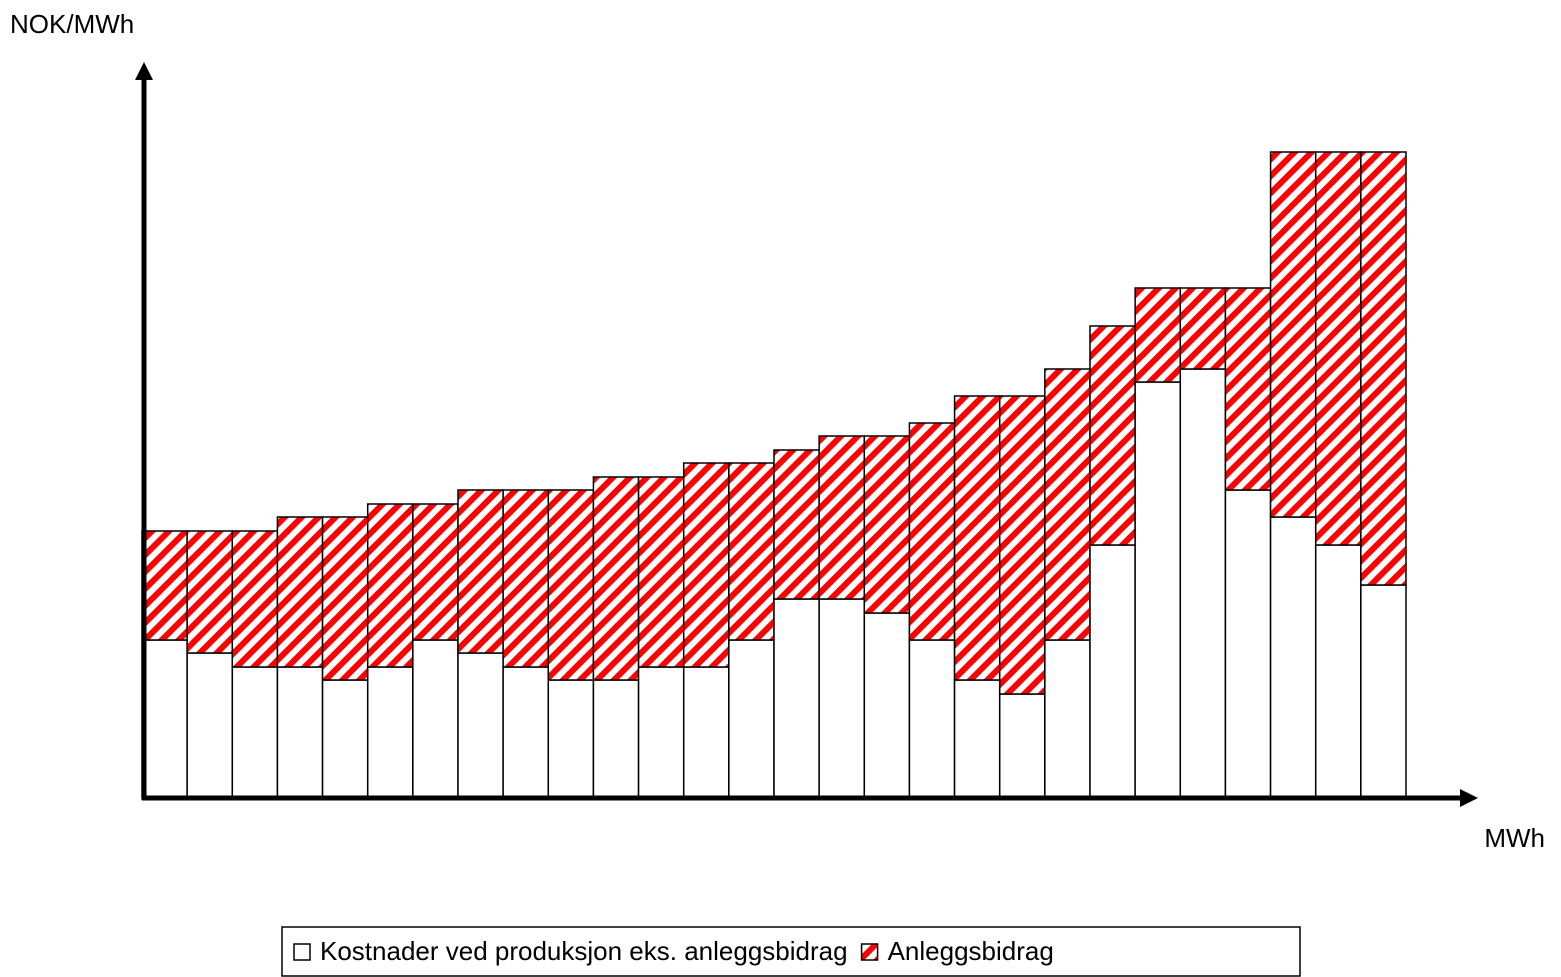  I want to click on x-axis-label: MWh, so click(1514, 838).